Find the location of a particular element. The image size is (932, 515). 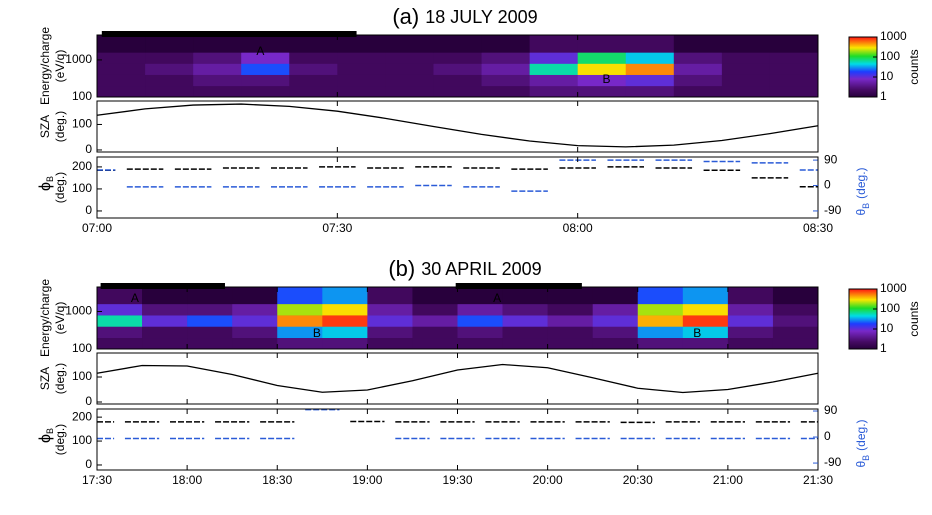

x-tick-label: 07:00 is located at coordinates (97, 228).